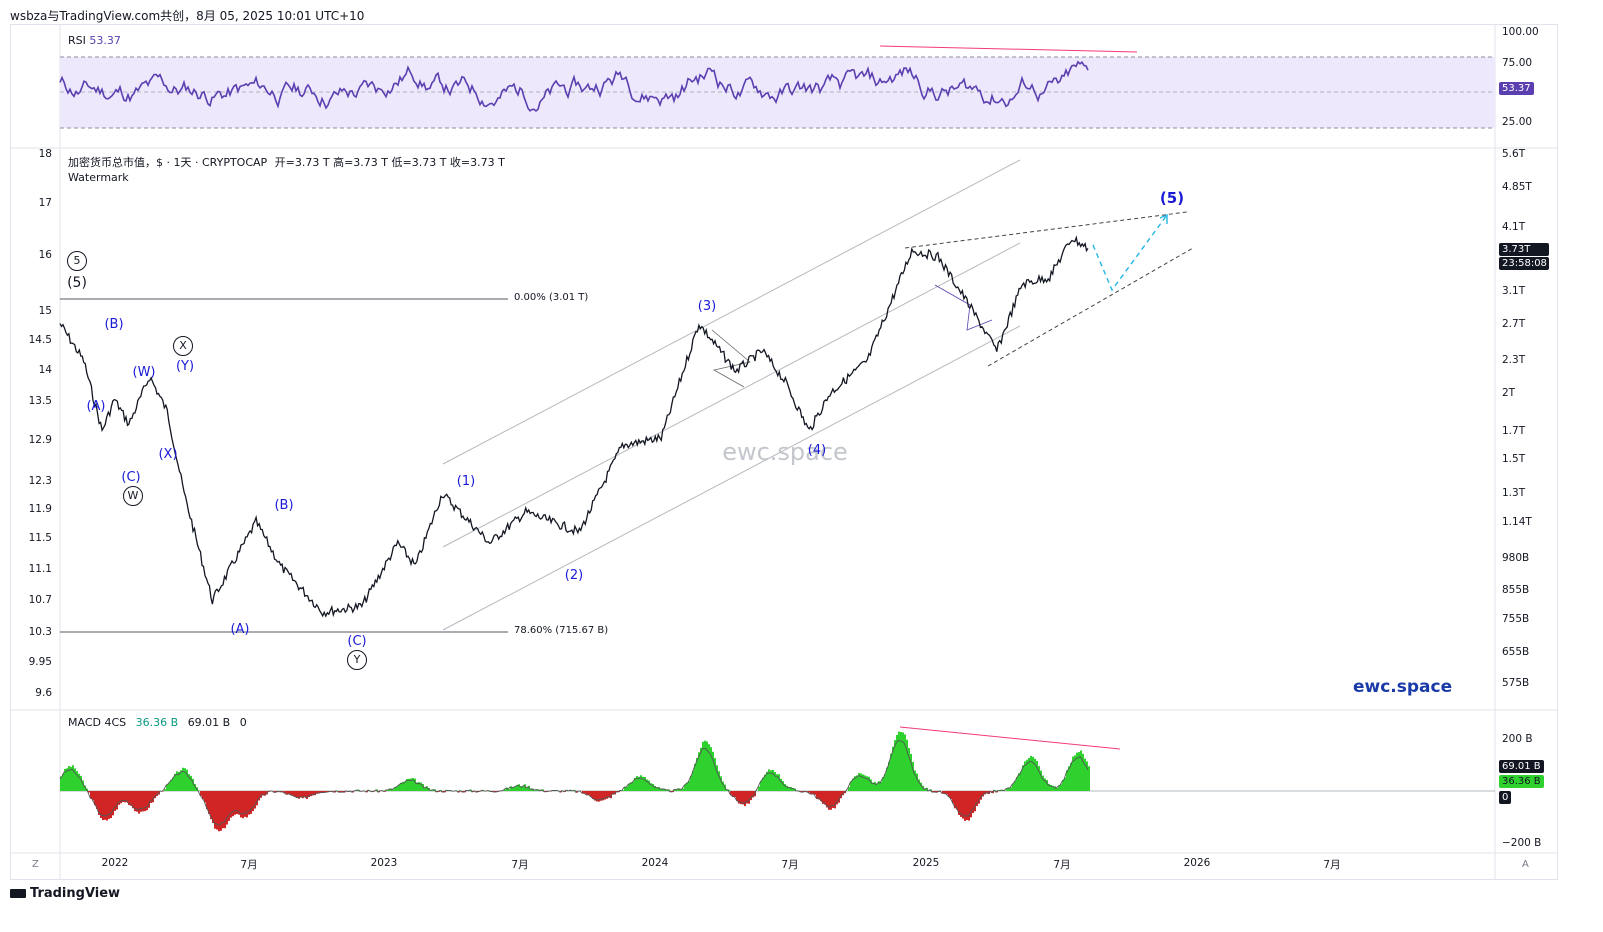 This screenshot has width=1603, height=932. Describe the element at coordinates (1172, 198) in the screenshot. I see `wave-label-w5: (5)` at that location.